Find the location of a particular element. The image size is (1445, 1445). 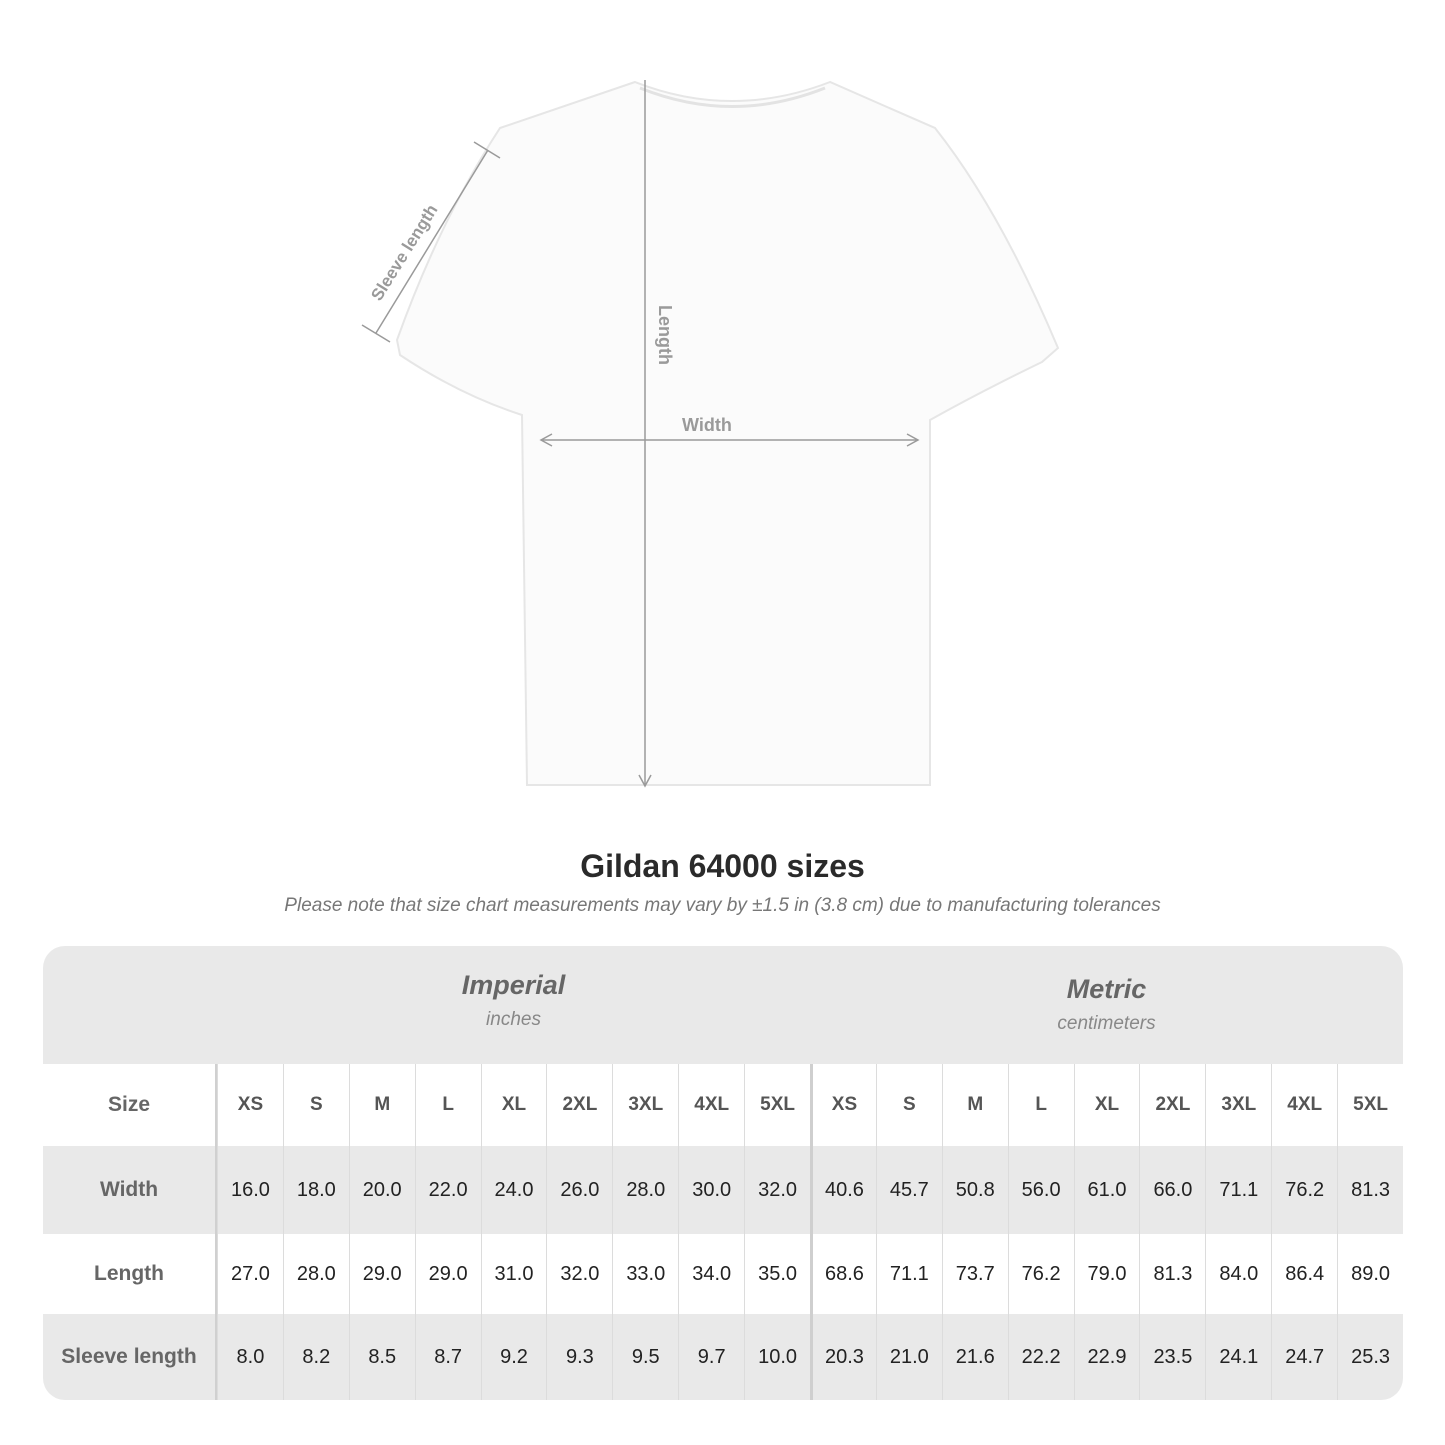

row-label: Width is located at coordinates (130, 1190).